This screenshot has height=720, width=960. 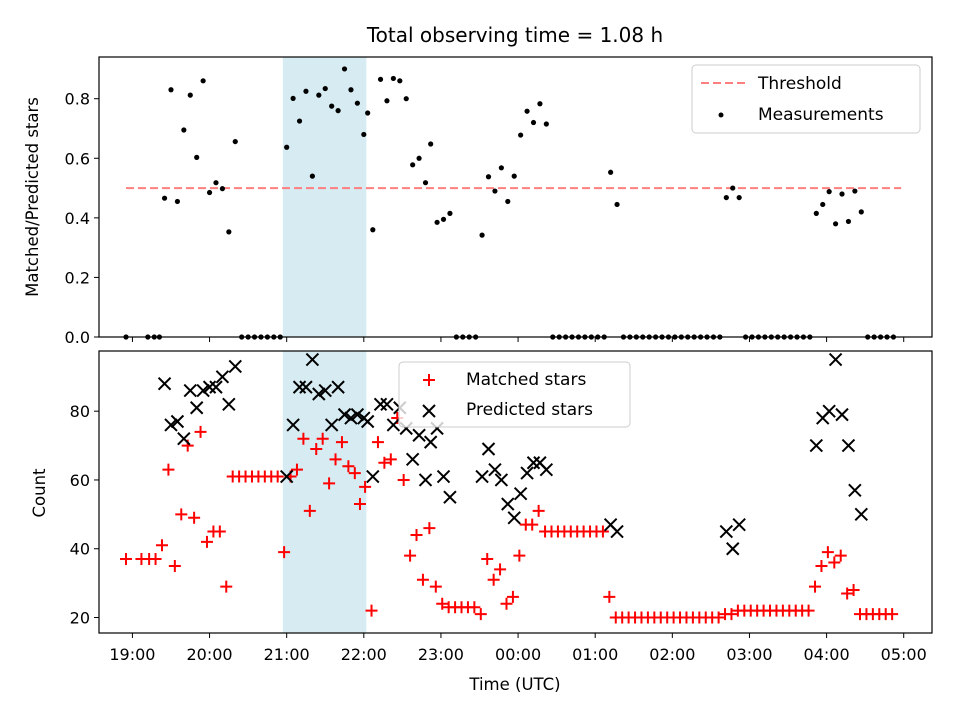 I want to click on top-y-axis-label: Matched/Predicted stars, so click(x=32, y=197).